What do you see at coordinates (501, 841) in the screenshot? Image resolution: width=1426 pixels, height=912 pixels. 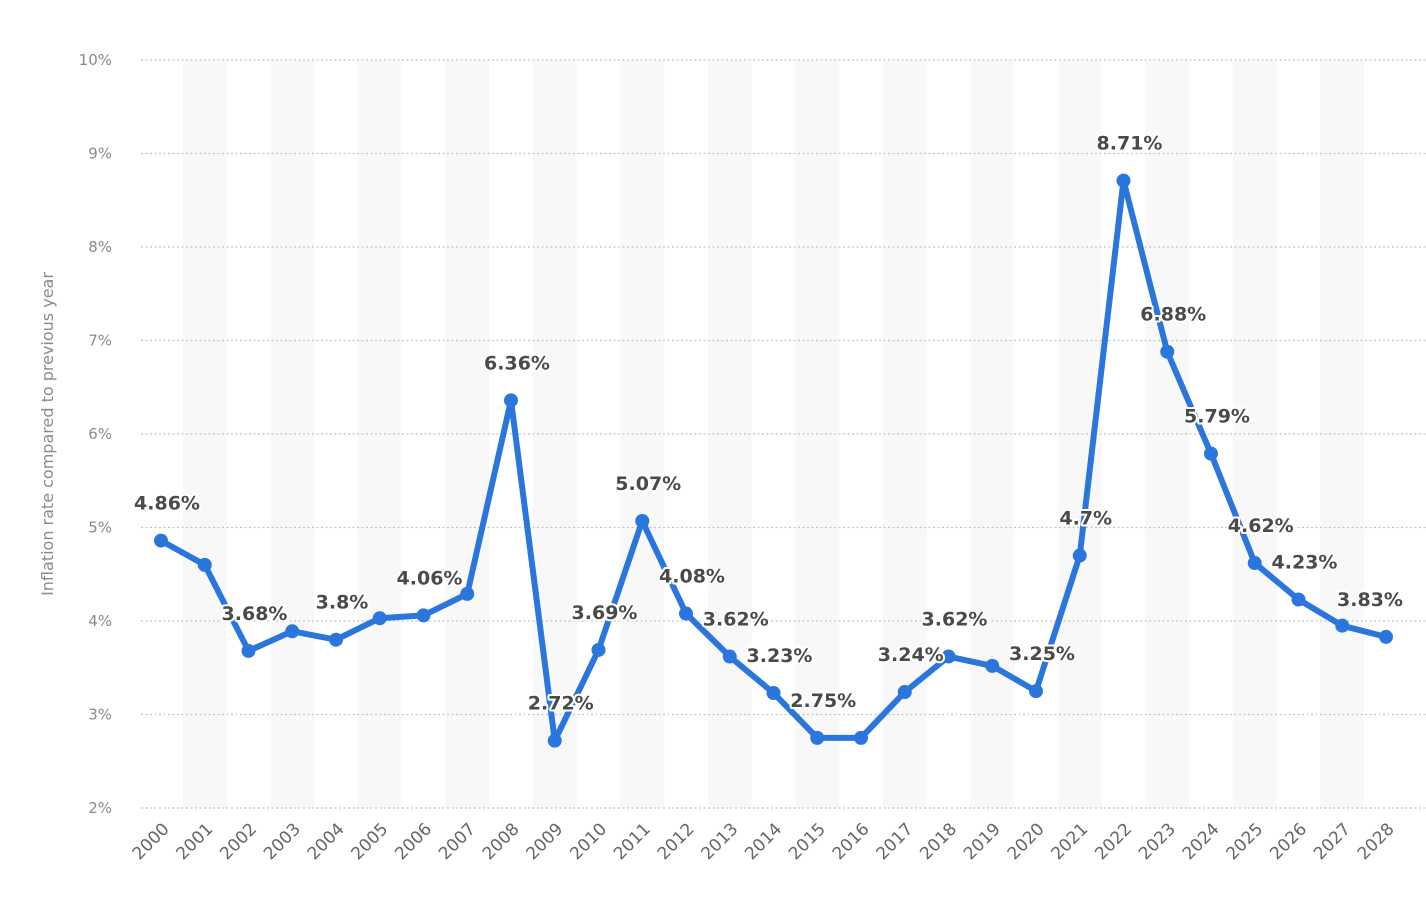 I see `x-tick-label: 2008` at bounding box center [501, 841].